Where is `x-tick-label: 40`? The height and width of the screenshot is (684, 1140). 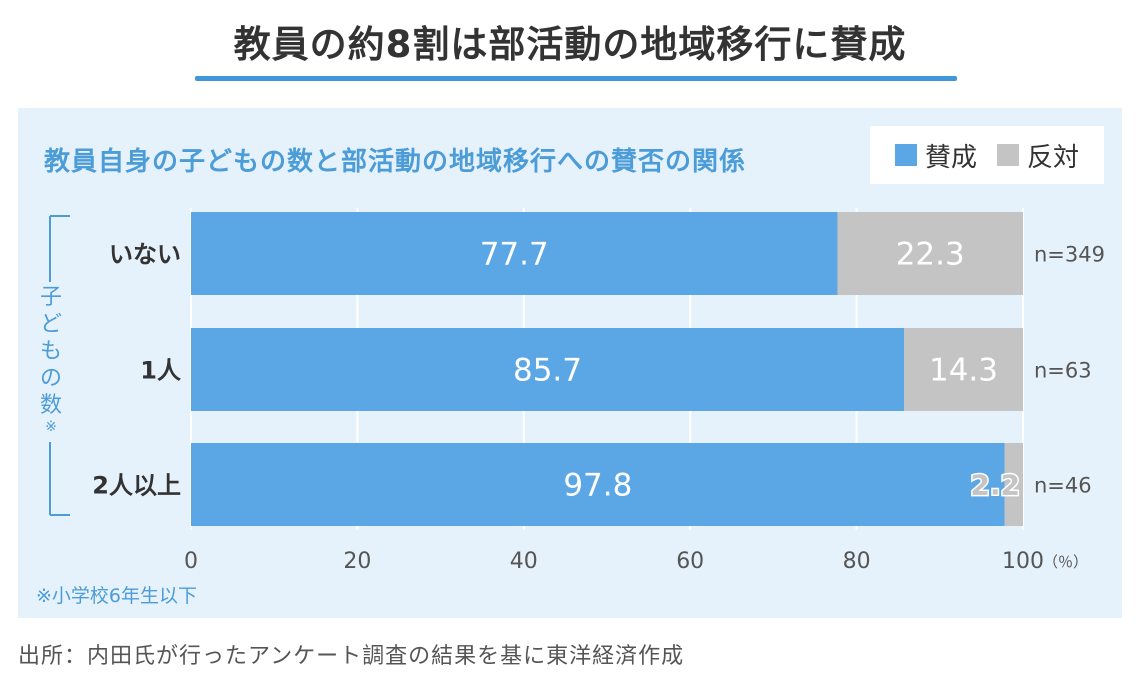 x-tick-label: 40 is located at coordinates (524, 561).